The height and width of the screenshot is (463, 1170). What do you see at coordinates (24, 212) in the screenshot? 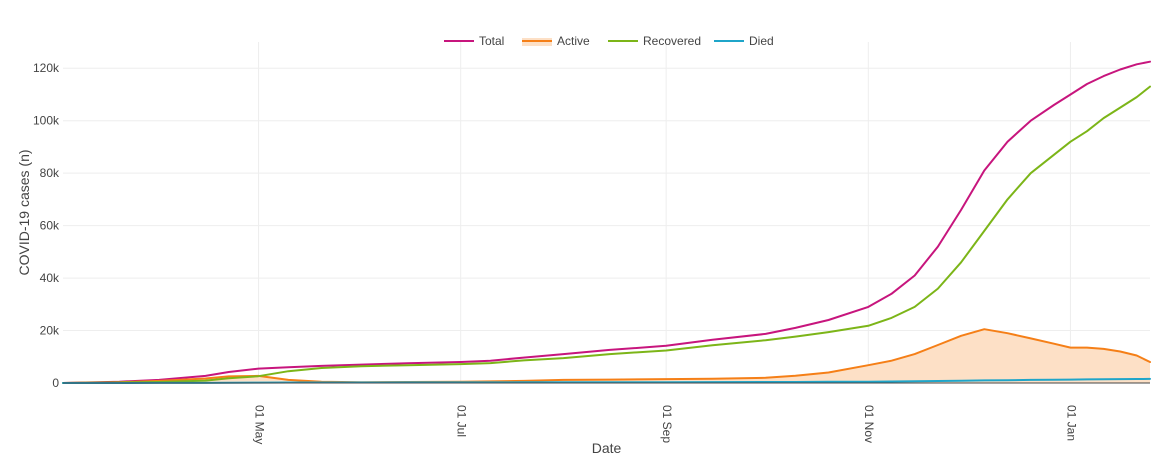
I see `y-axis-title: COVID-19 cases (n)` at bounding box center [24, 212].